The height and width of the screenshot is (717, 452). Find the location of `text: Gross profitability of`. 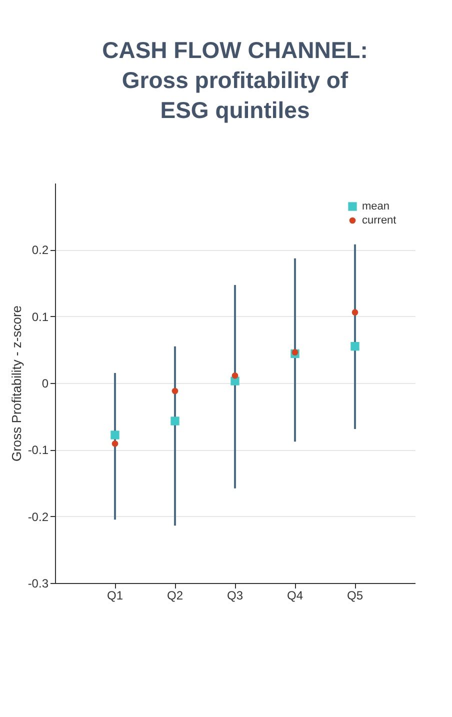

text: Gross profitability of is located at coordinates (235, 80).